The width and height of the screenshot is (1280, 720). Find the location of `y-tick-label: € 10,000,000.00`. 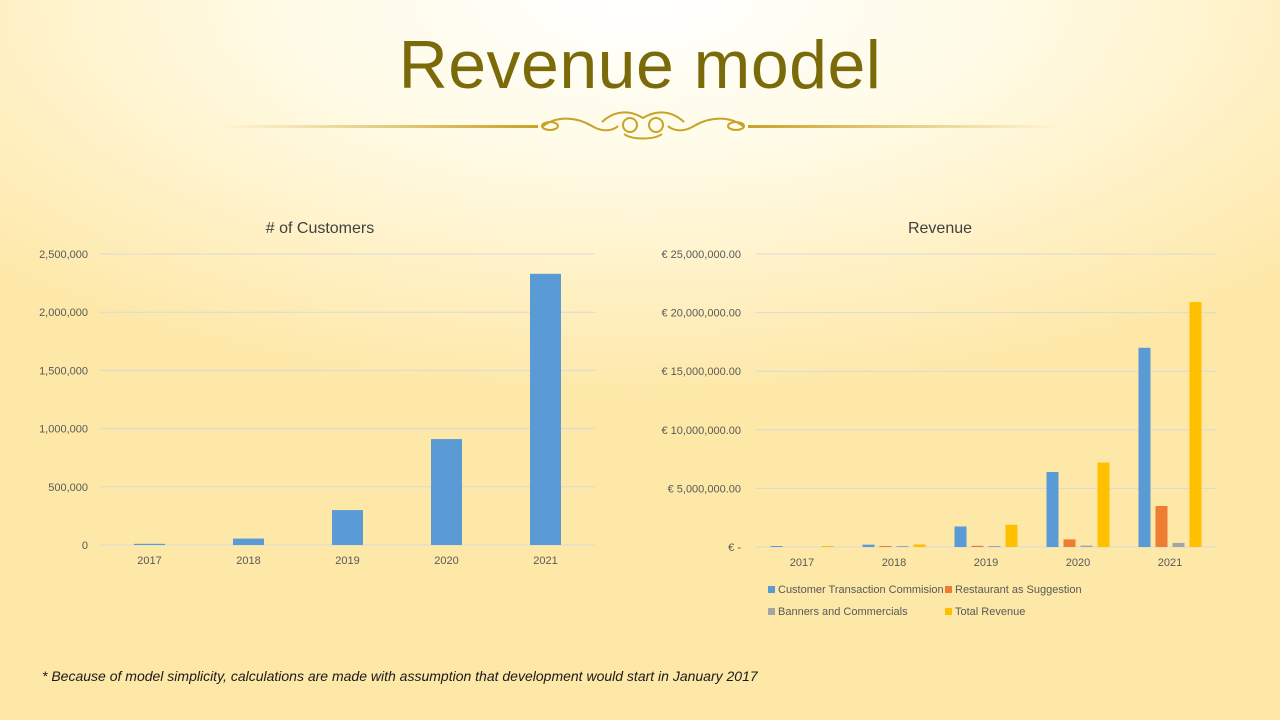

y-tick-label: € 10,000,000.00 is located at coordinates (701, 431).